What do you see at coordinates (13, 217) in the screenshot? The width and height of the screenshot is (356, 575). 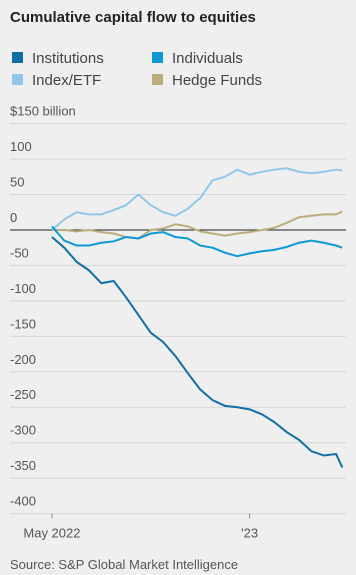 I see `y-tick-label: 0` at bounding box center [13, 217].